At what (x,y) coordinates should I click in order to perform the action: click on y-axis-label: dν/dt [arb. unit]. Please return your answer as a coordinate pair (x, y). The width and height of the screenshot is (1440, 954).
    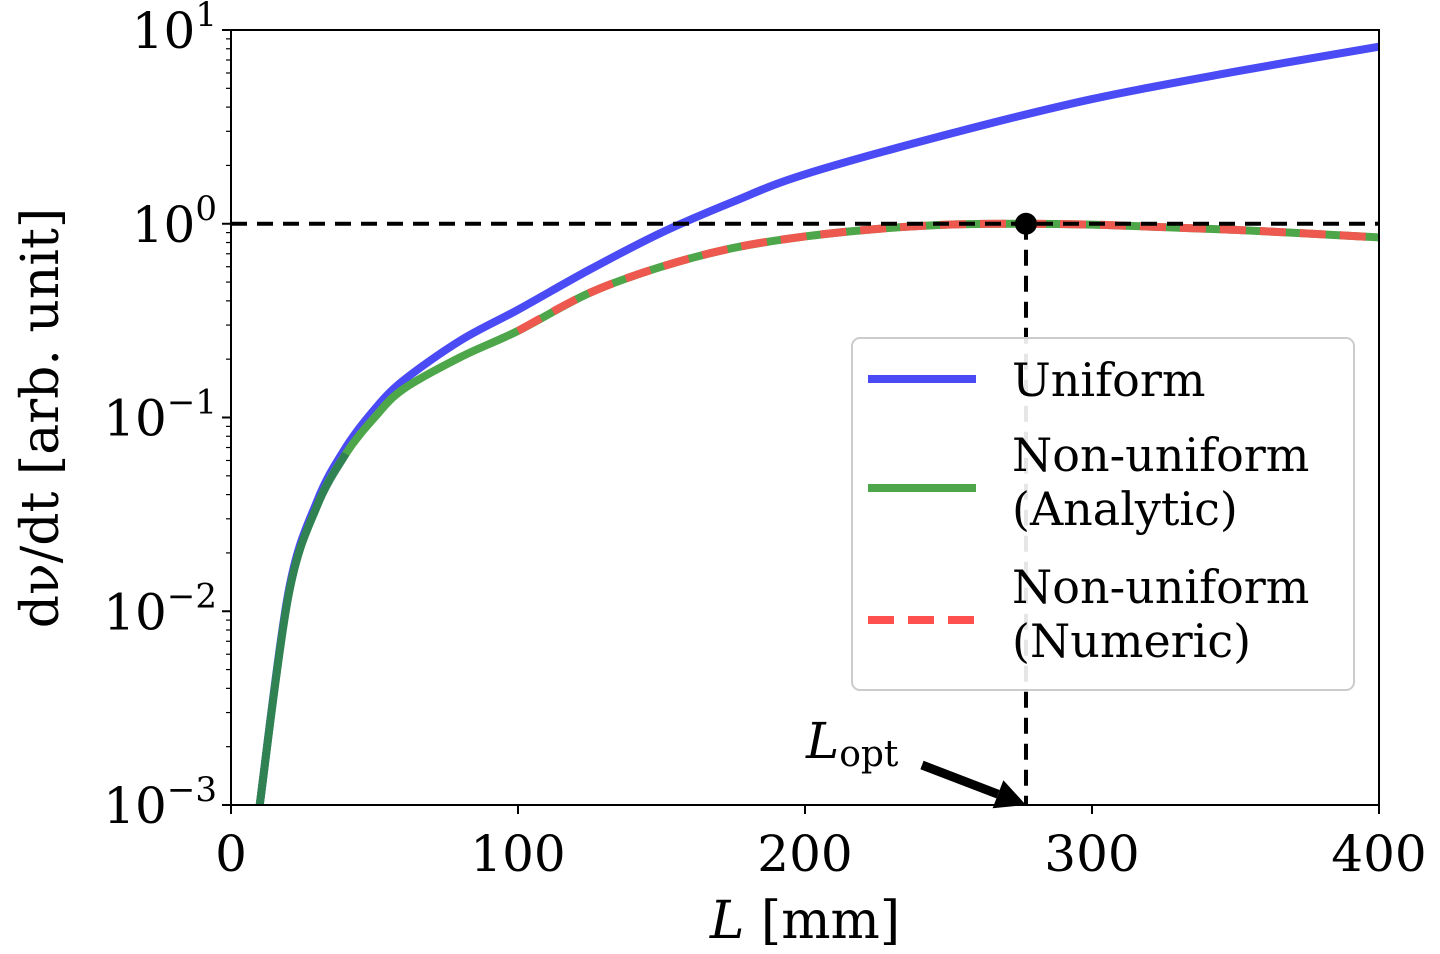
    Looking at the image, I should click on (41, 418).